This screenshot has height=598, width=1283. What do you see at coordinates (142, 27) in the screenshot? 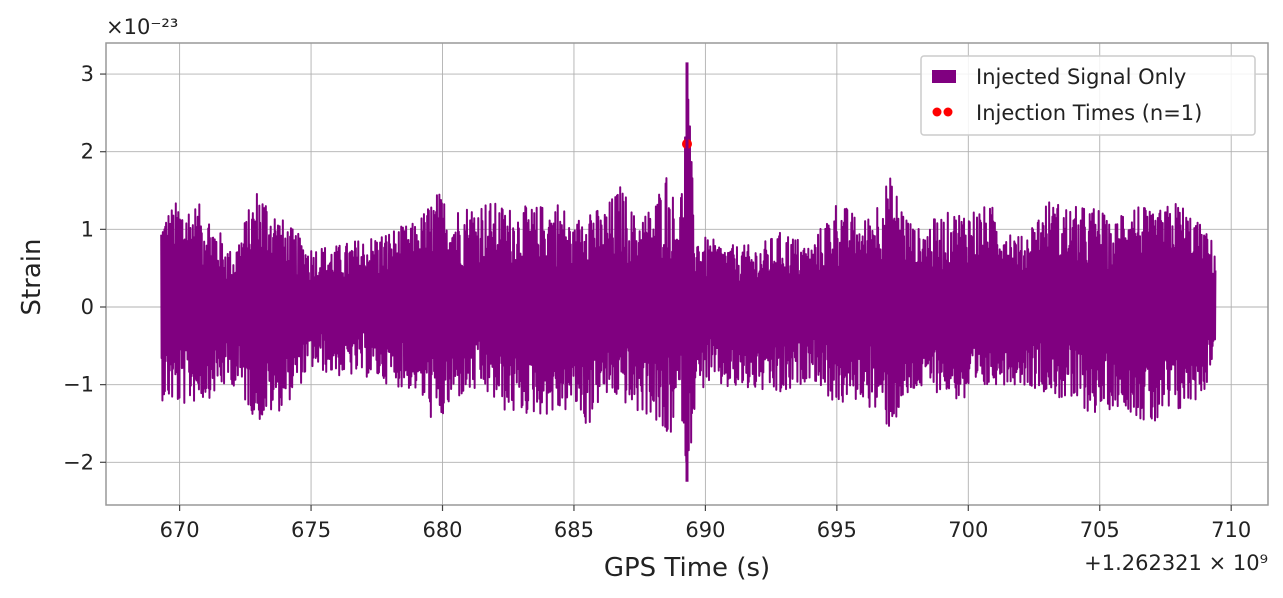
I see `y-axis-multiplier: ×10⁻²³` at bounding box center [142, 27].